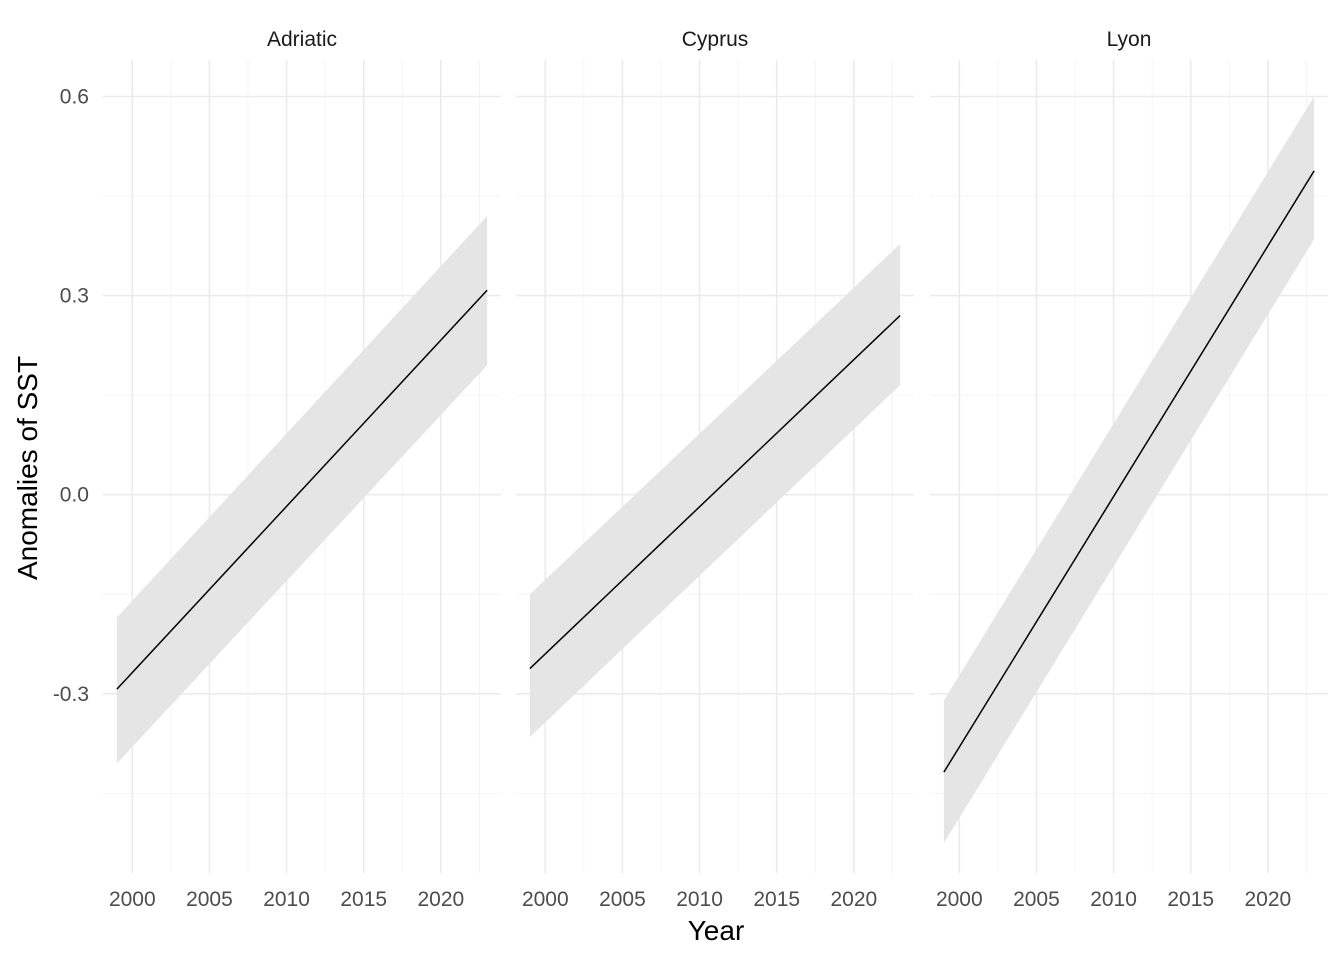  Describe the element at coordinates (1129, 39) in the screenshot. I see `facet-label: Lyon` at that location.